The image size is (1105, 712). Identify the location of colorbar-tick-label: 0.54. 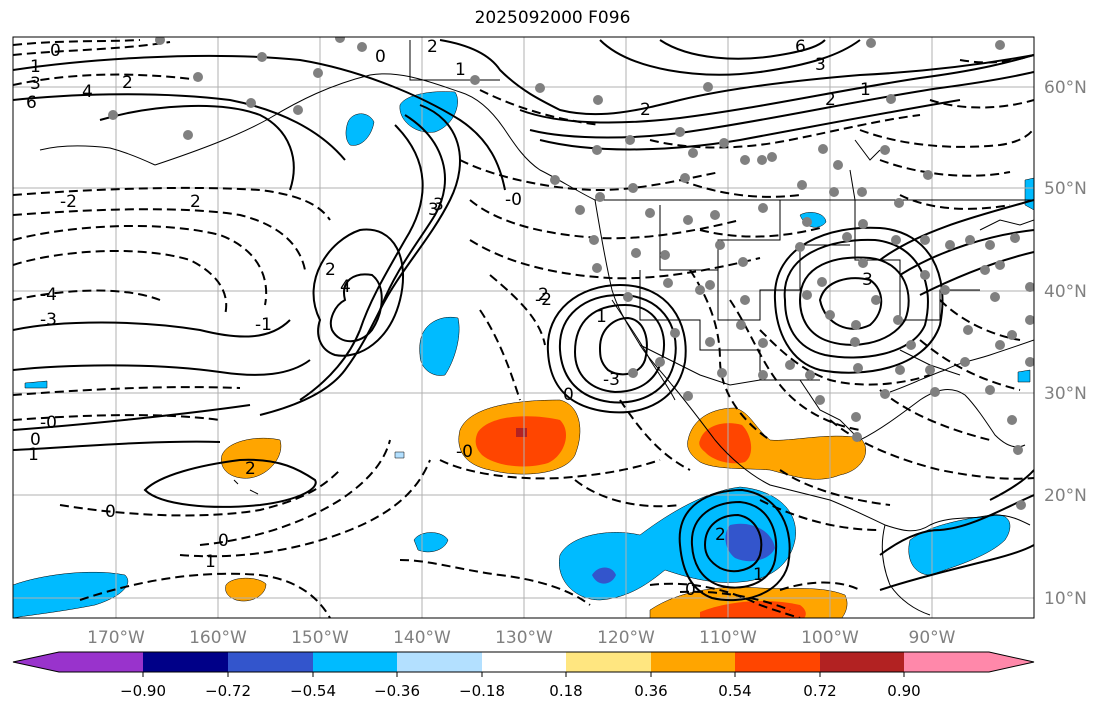
(734, 691).